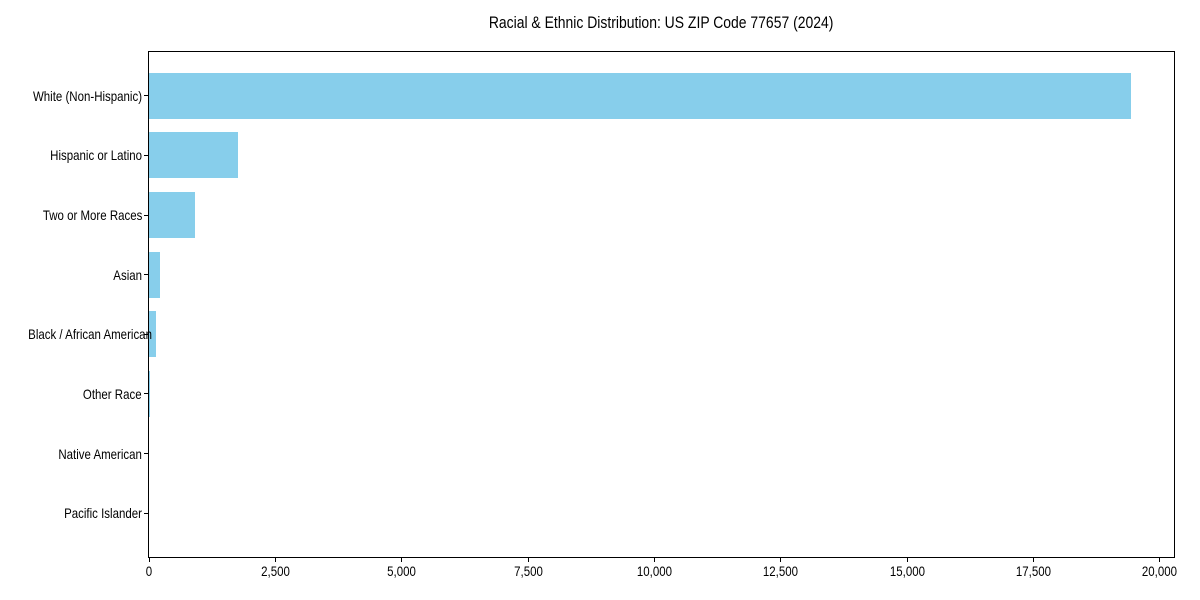 Image resolution: width=1200 pixels, height=600 pixels. I want to click on x-axis-tick-label-text: 2,500, so click(275, 571).